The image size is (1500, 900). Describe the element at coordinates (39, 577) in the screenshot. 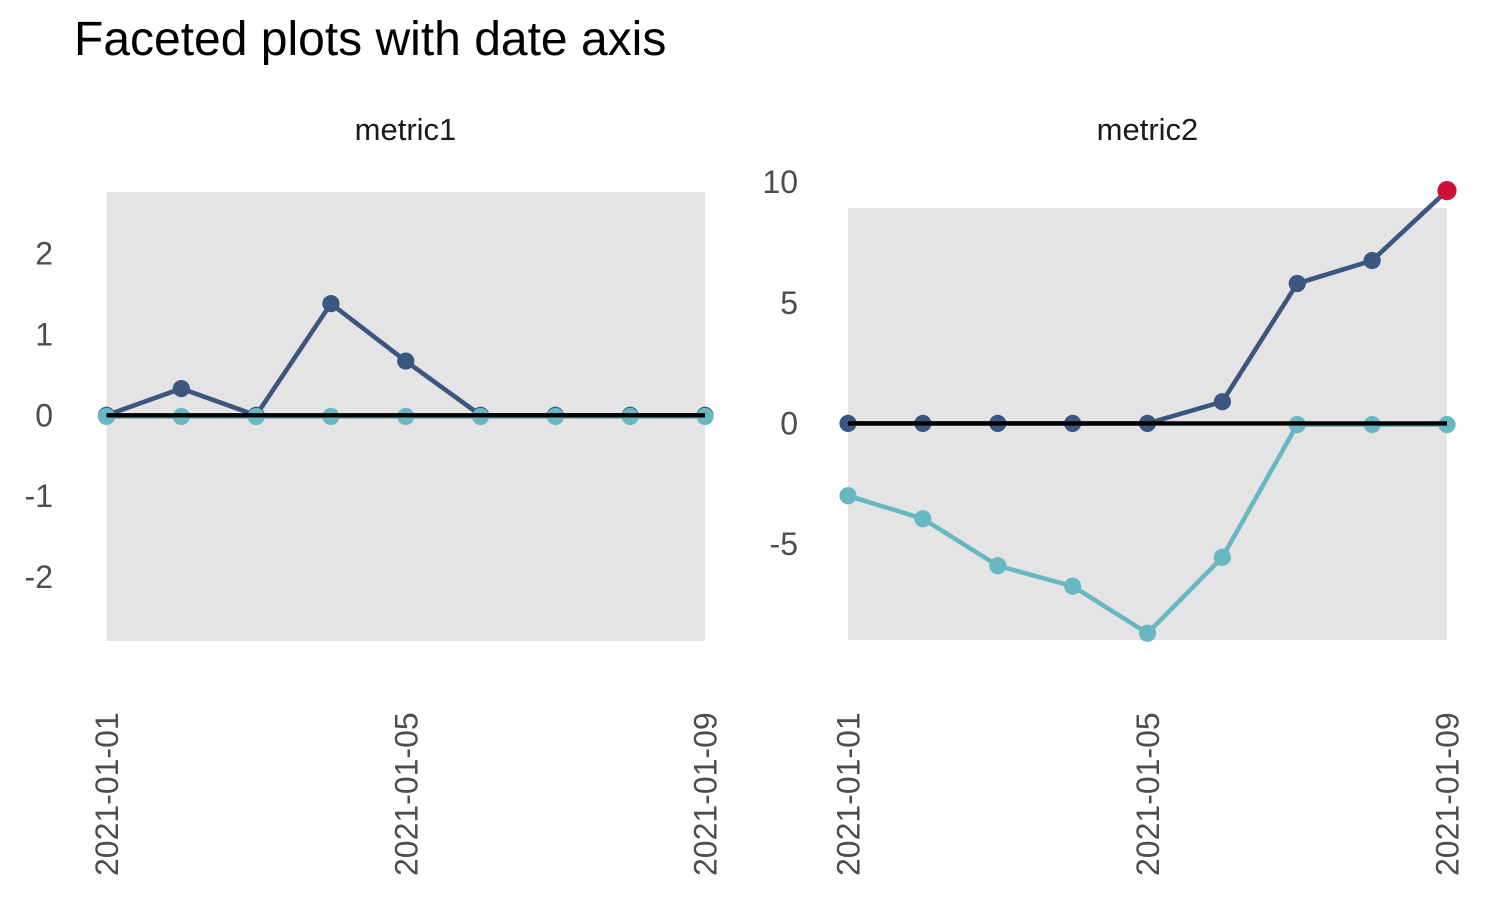

I see `y-tick-label: -2` at that location.